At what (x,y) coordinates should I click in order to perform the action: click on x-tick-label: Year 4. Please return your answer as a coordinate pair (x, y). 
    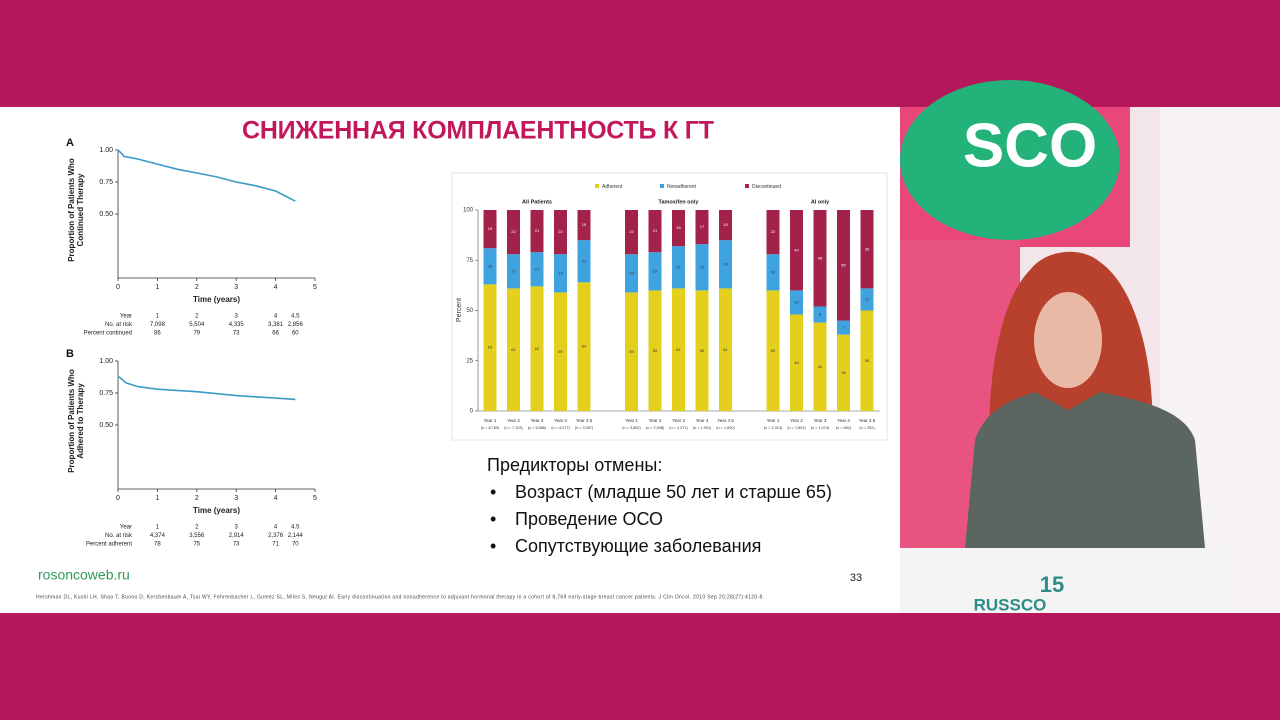
    Looking at the image, I should click on (560, 420).